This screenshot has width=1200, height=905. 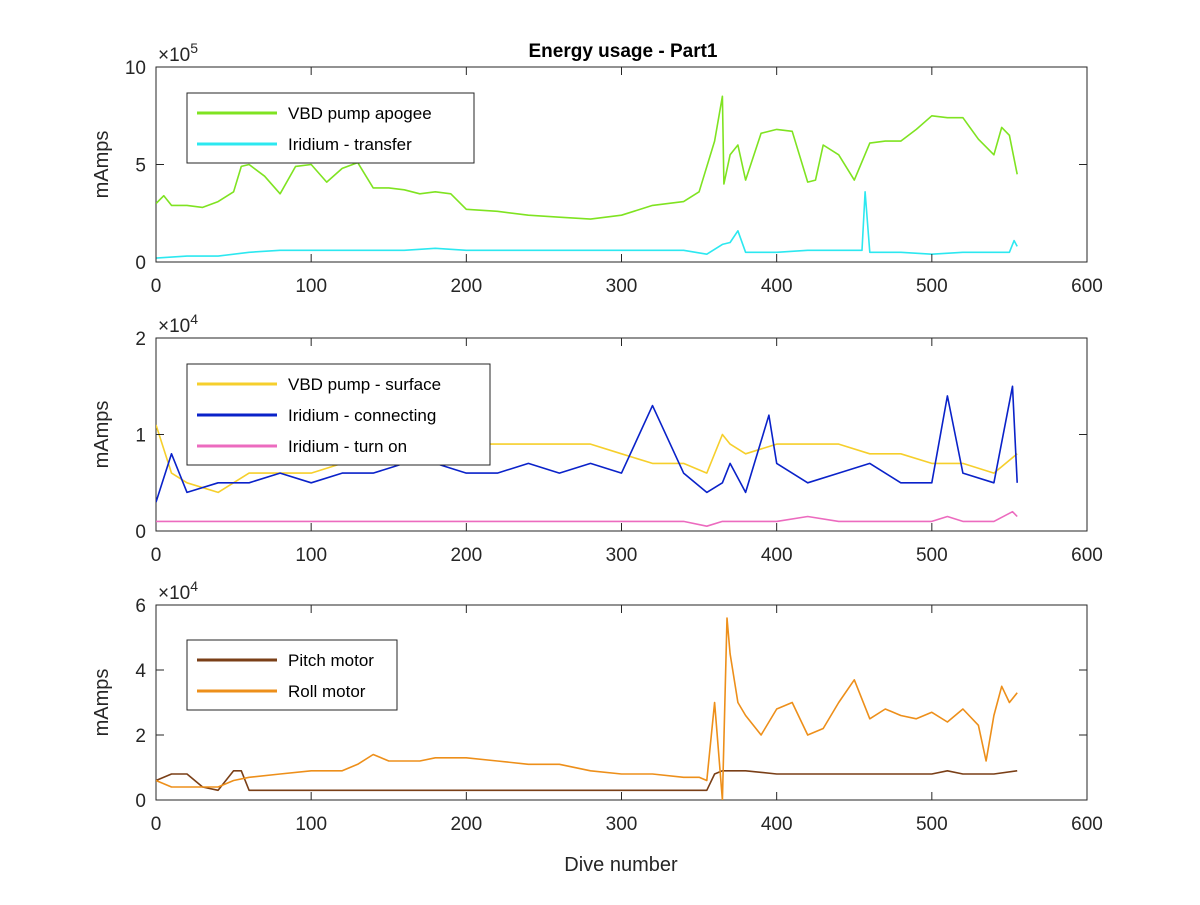 What do you see at coordinates (135, 68) in the screenshot?
I see `y-tick-label: 10` at bounding box center [135, 68].